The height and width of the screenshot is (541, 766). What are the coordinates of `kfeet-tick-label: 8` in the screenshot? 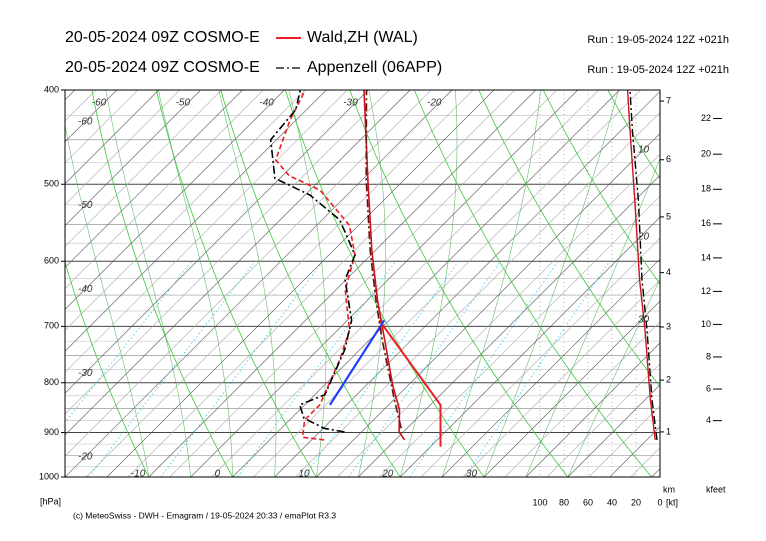 It's located at (708, 356).